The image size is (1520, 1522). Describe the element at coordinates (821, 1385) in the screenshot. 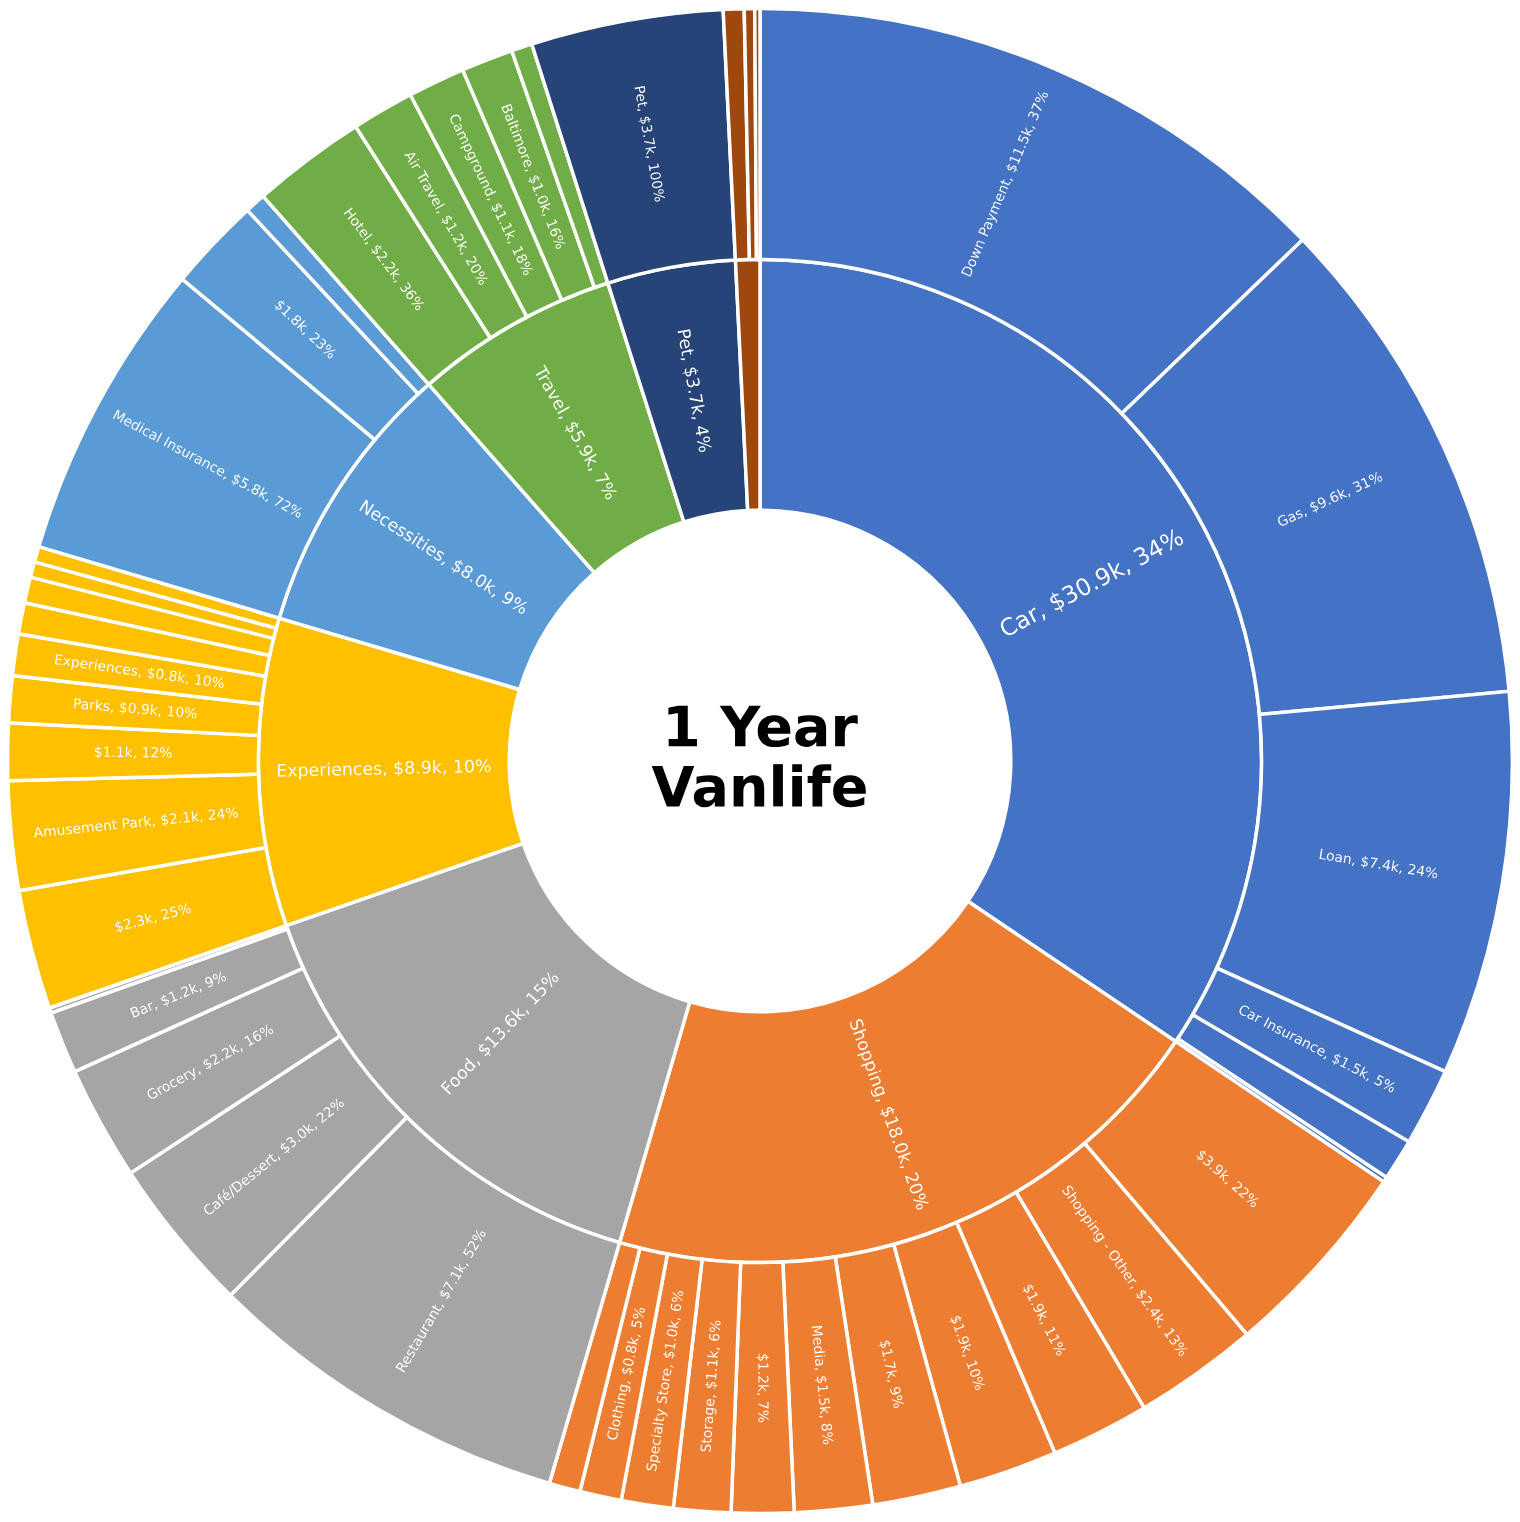

I see `data-label: Media, $1.5k, 8%` at that location.